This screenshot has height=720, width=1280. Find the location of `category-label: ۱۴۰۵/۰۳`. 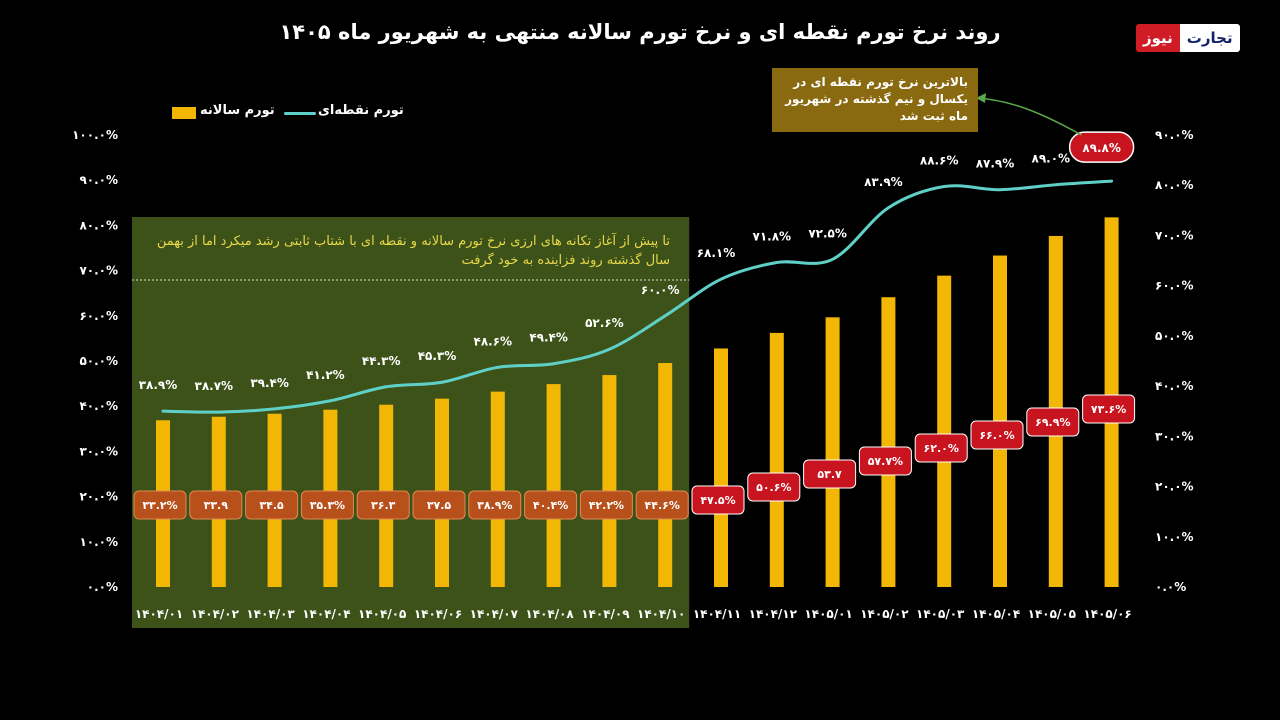

category-label: ۱۴۰۵/۰۳ is located at coordinates (940, 614).